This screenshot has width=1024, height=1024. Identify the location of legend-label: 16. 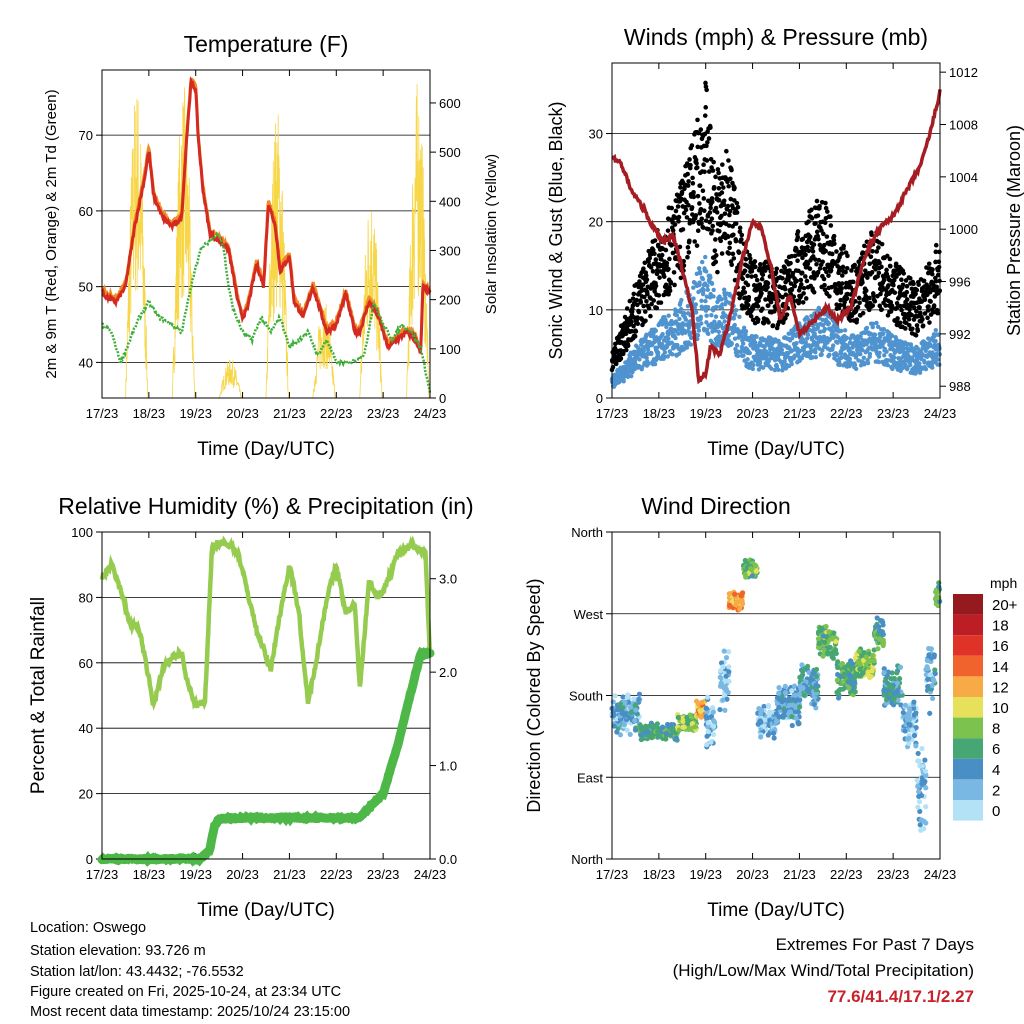
(1000, 646).